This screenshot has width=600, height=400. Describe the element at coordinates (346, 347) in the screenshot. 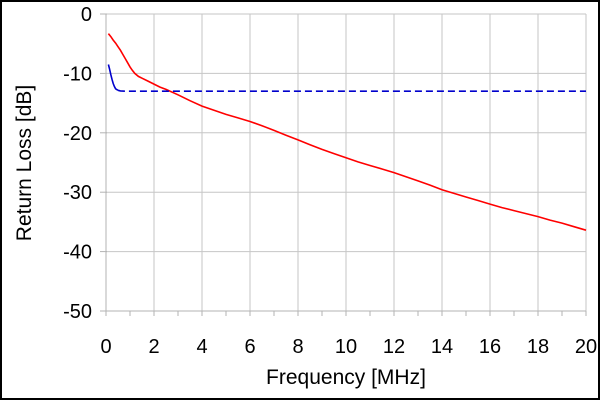

I see `x-tick-label: 10` at that location.